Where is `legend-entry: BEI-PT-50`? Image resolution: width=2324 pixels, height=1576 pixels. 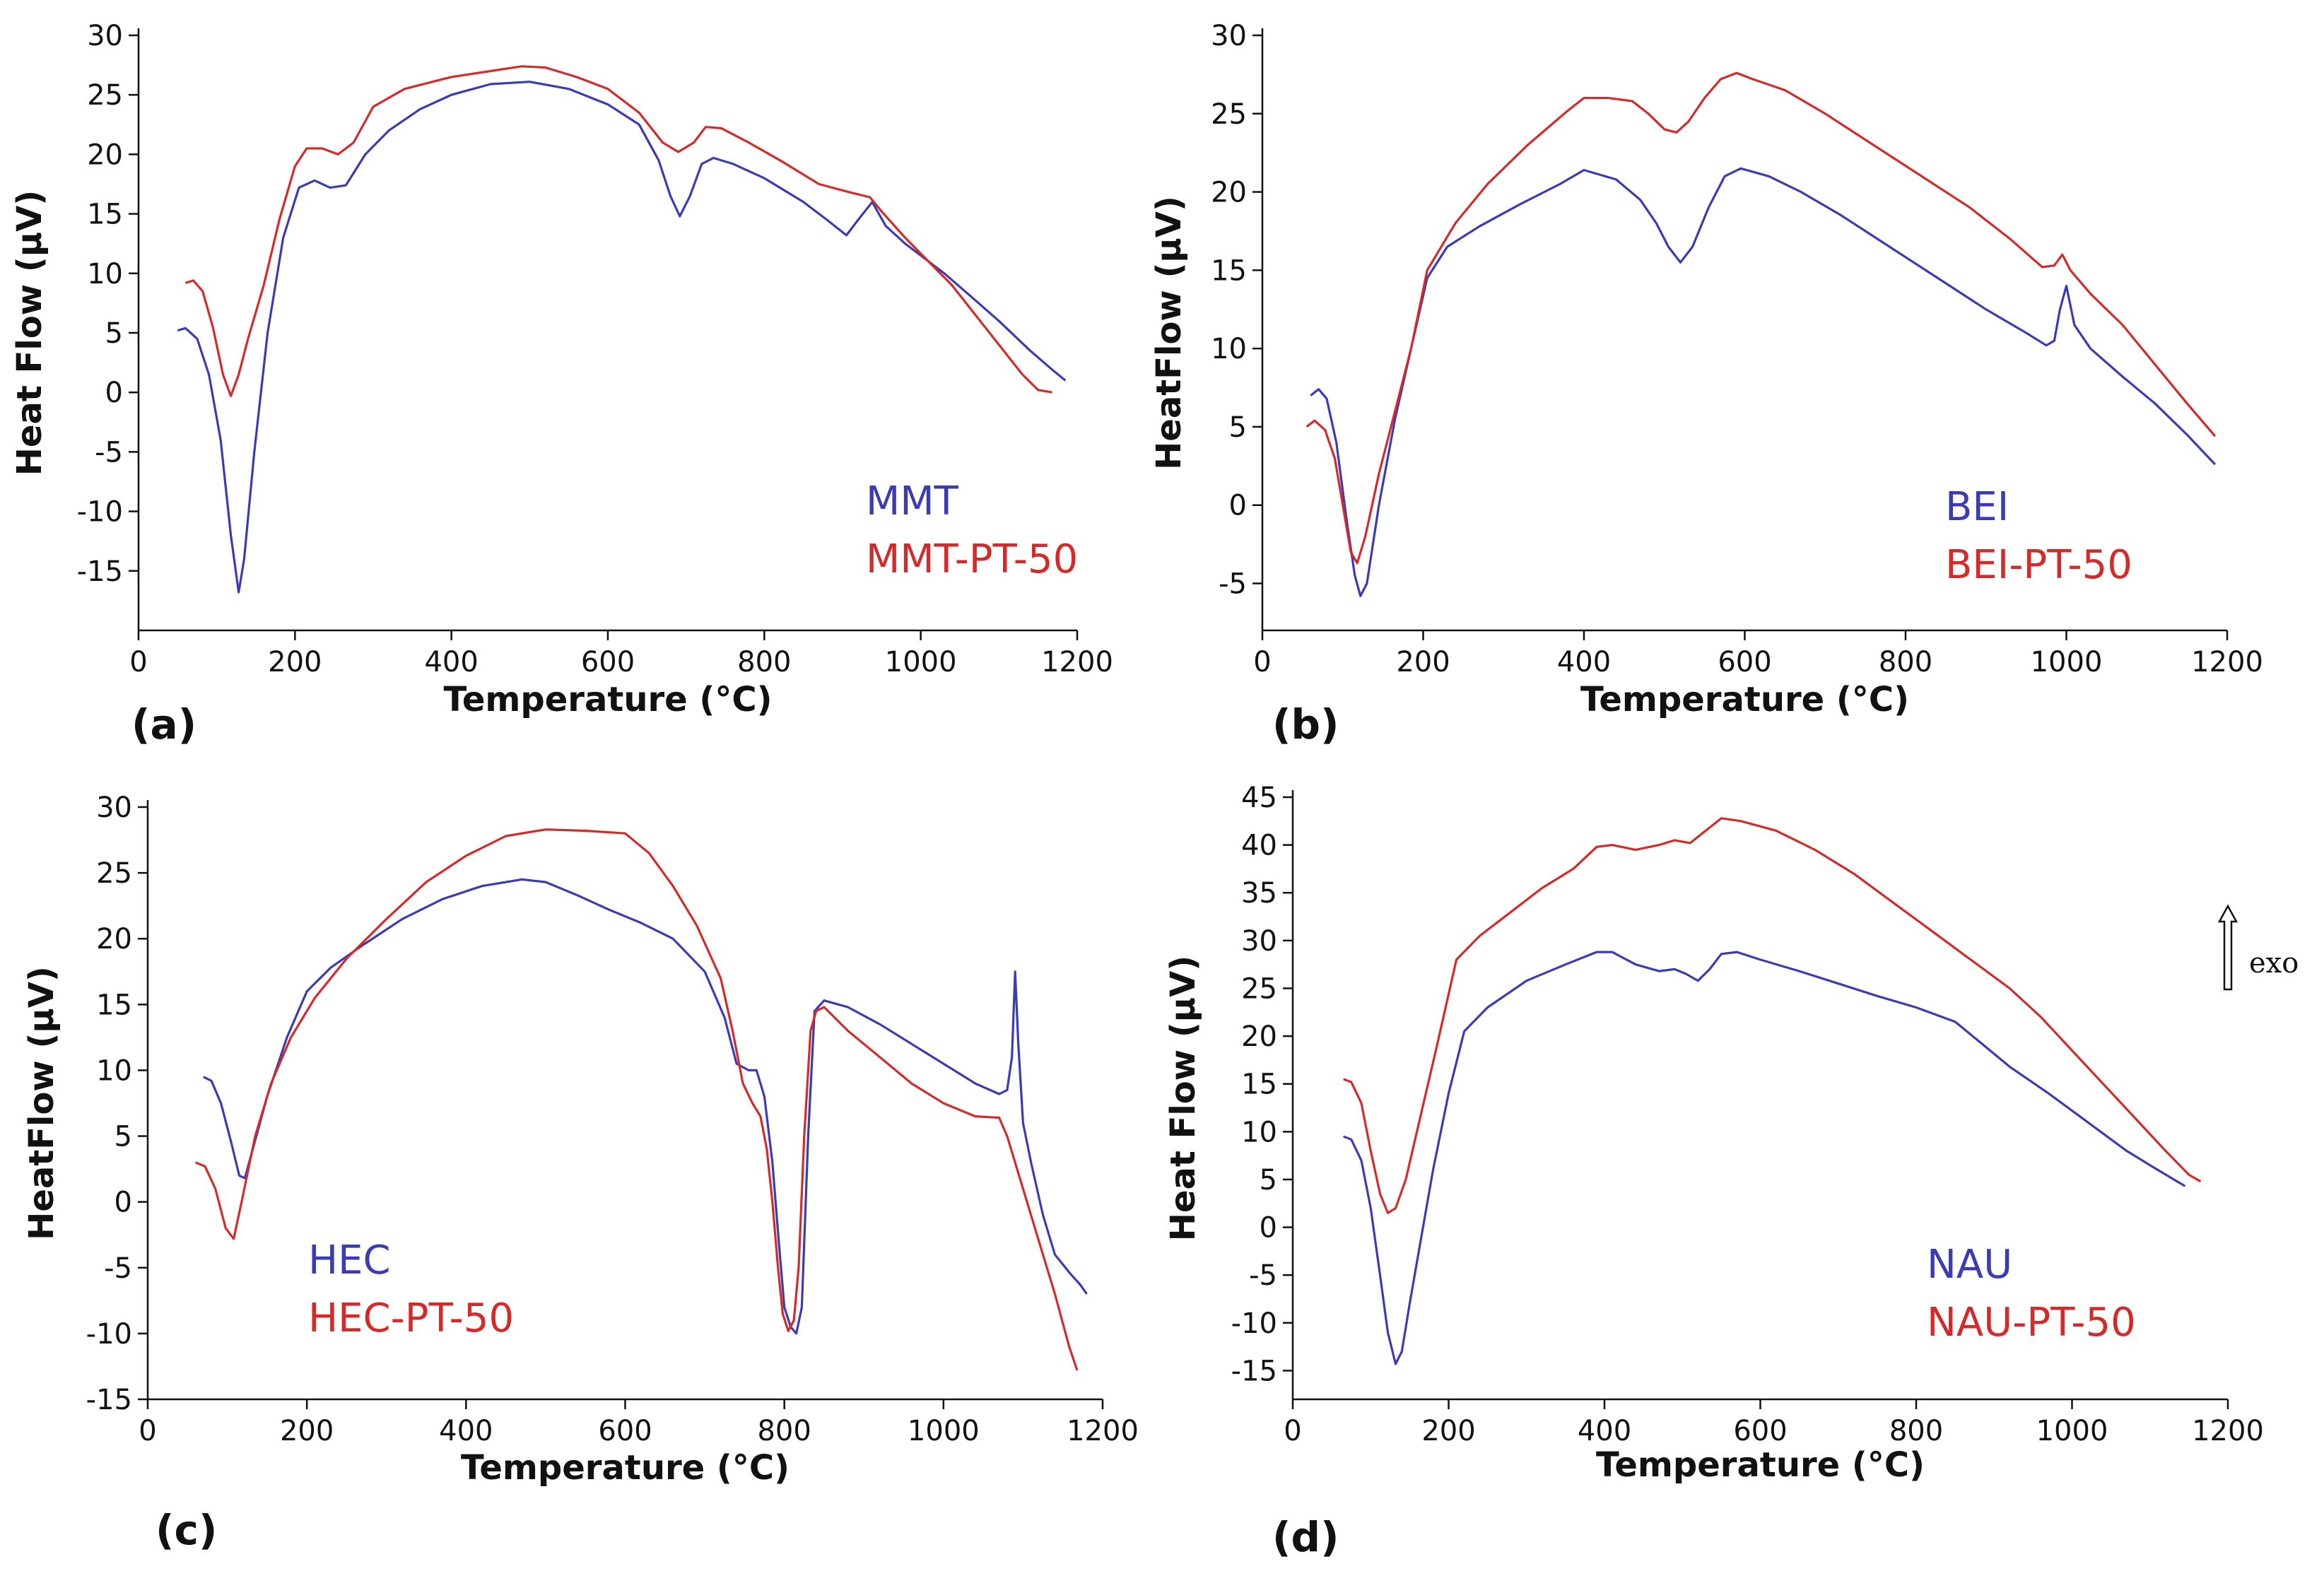 legend-entry: BEI-PT-50 is located at coordinates (2038, 565).